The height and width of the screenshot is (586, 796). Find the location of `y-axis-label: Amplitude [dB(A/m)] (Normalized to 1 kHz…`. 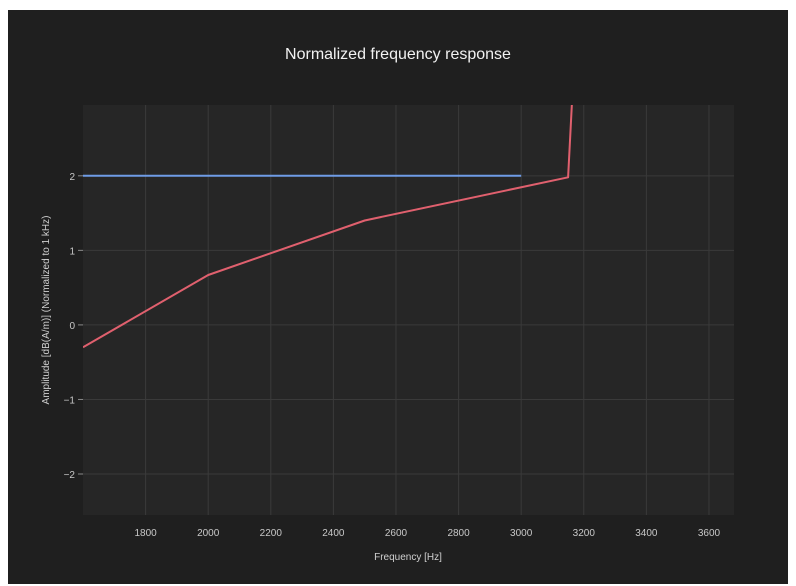

y-axis-label: Amplitude [dB(A/m)] (Normalized to 1 kHz… is located at coordinates (46, 310).